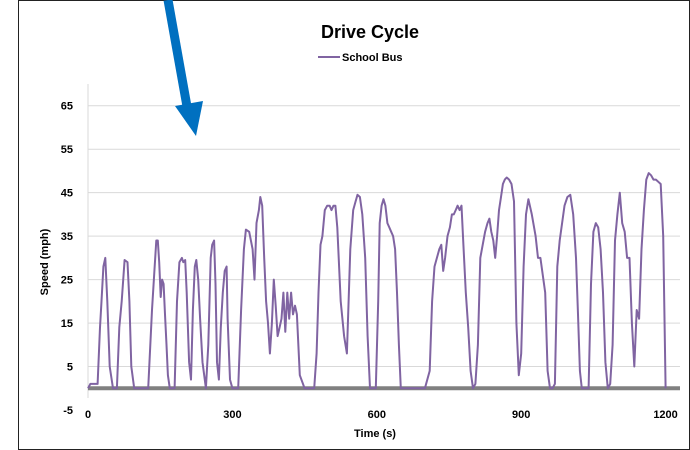 The height and width of the screenshot is (450, 690). Describe the element at coordinates (67, 150) in the screenshot. I see `y-tick-label: 55` at that location.